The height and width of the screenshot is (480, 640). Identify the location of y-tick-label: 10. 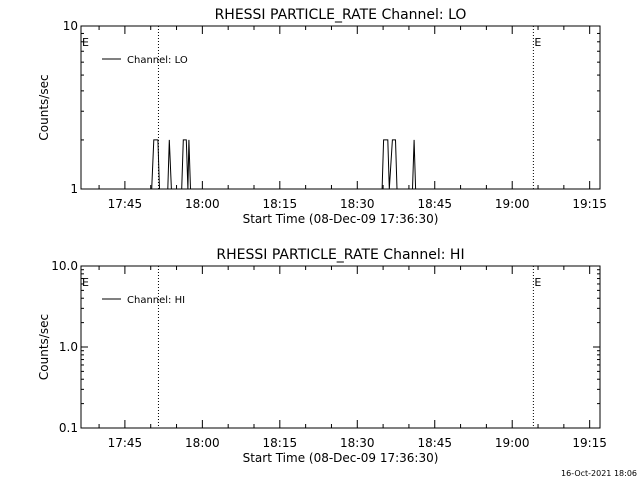
(70, 26).